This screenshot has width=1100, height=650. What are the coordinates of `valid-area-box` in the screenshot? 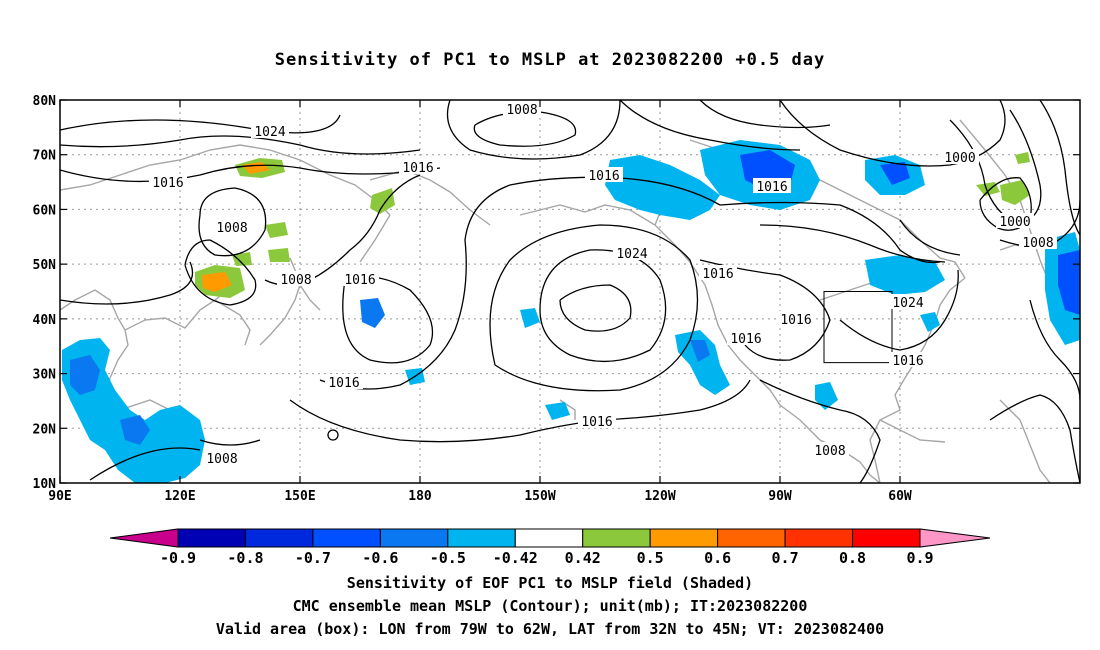 It's located at (858, 327).